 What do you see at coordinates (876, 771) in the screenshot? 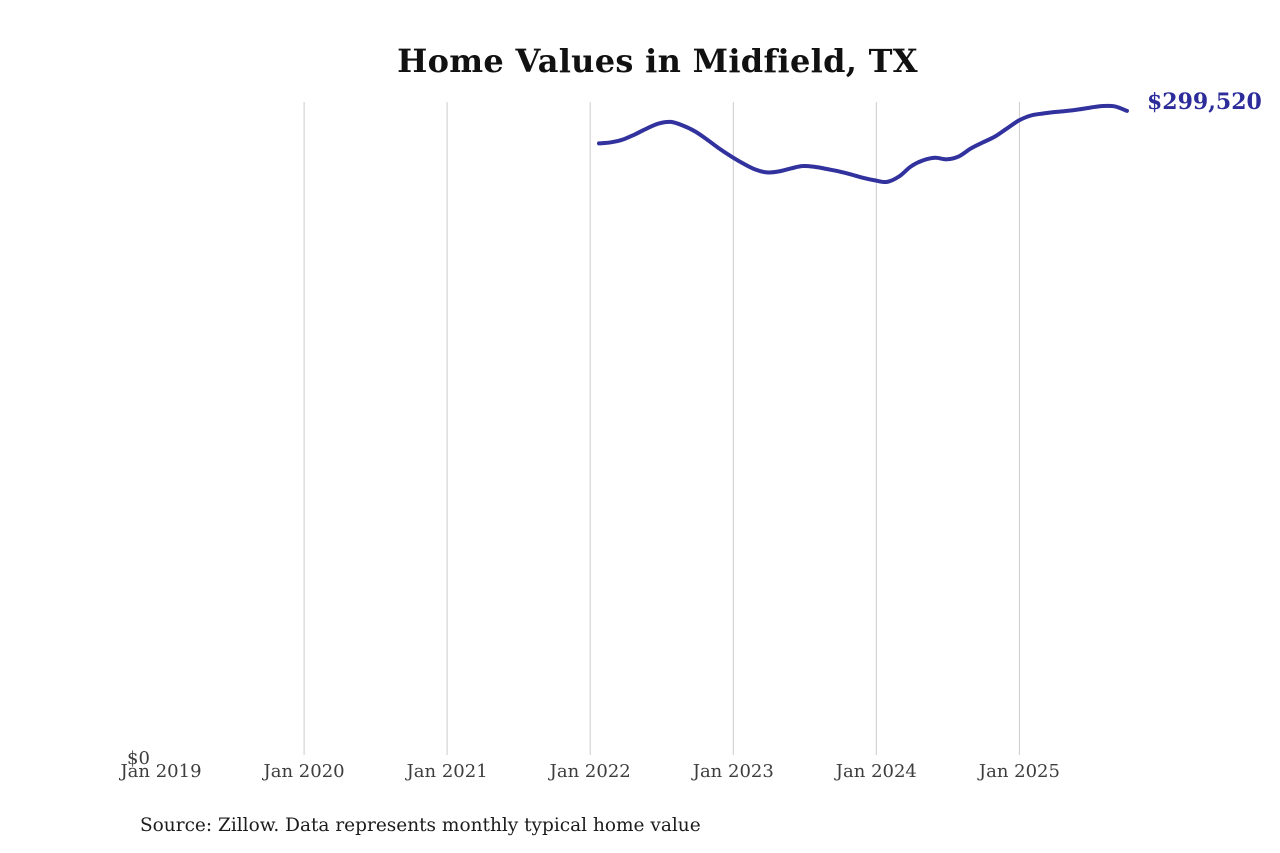
I see `x-tick-label: Jan 2024` at bounding box center [876, 771].